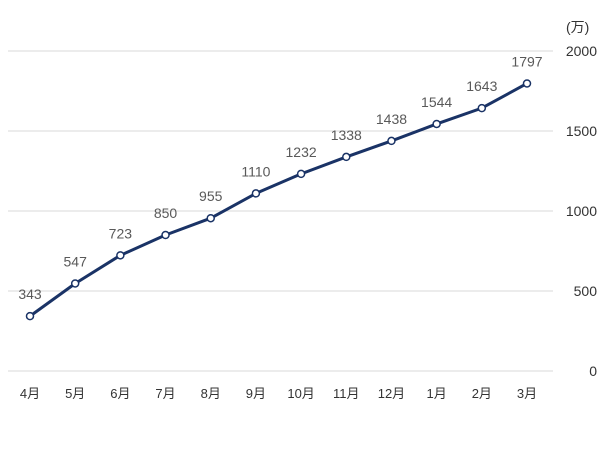 The image size is (600, 450). Describe the element at coordinates (120, 393) in the screenshot. I see `x-tick-label: 6月` at that location.